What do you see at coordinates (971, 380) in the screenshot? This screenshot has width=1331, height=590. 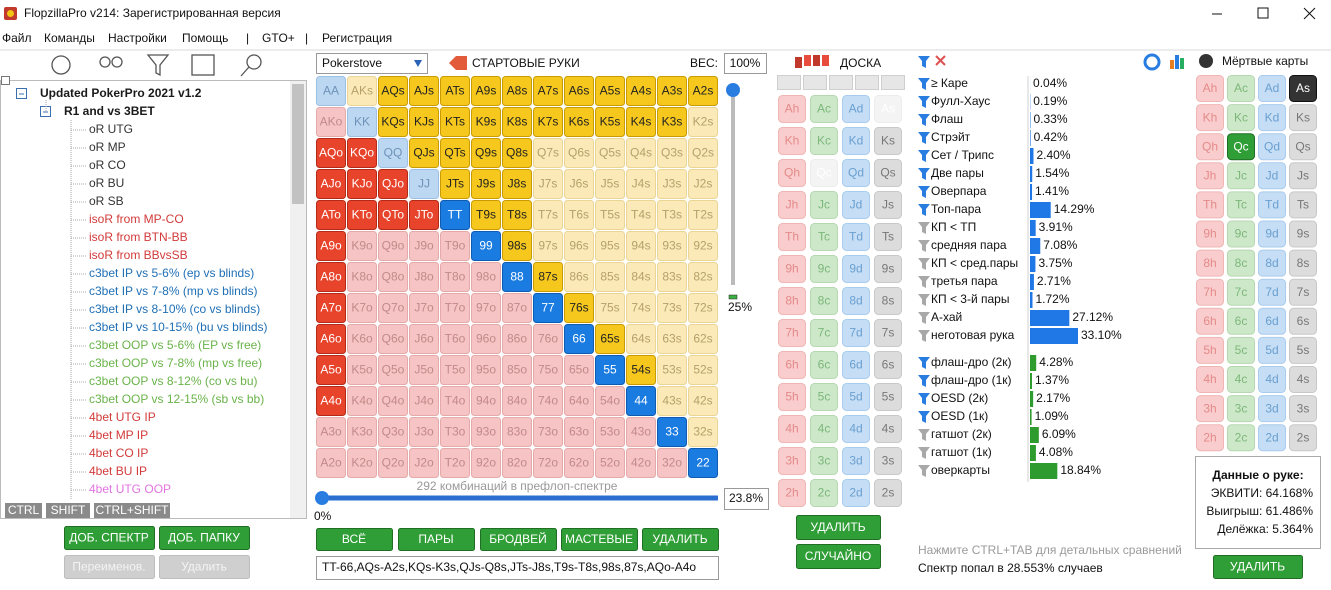 I see `stat-name: флаш-дро (1к)` at bounding box center [971, 380].